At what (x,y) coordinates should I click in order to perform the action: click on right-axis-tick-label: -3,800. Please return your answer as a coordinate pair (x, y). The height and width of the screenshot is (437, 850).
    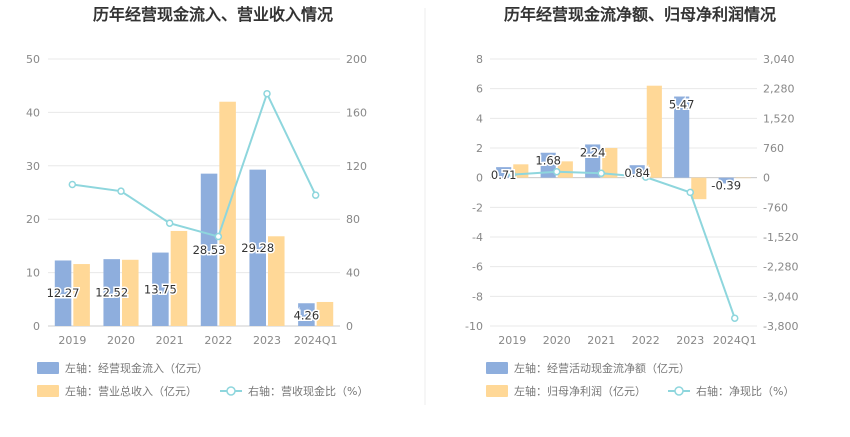
    Looking at the image, I should click on (780, 326).